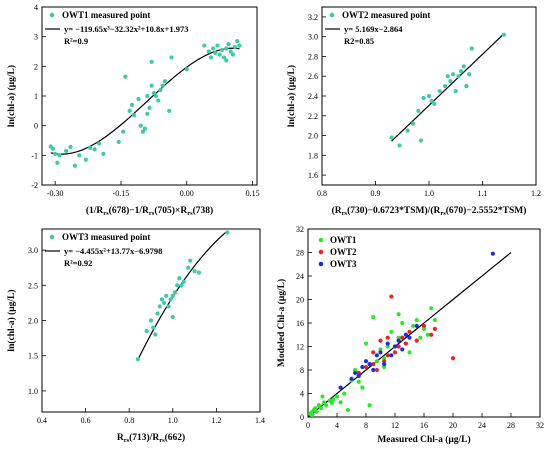  What do you see at coordinates (33, 285) in the screenshot?
I see `y-tick-label: 2.5` at bounding box center [33, 285].